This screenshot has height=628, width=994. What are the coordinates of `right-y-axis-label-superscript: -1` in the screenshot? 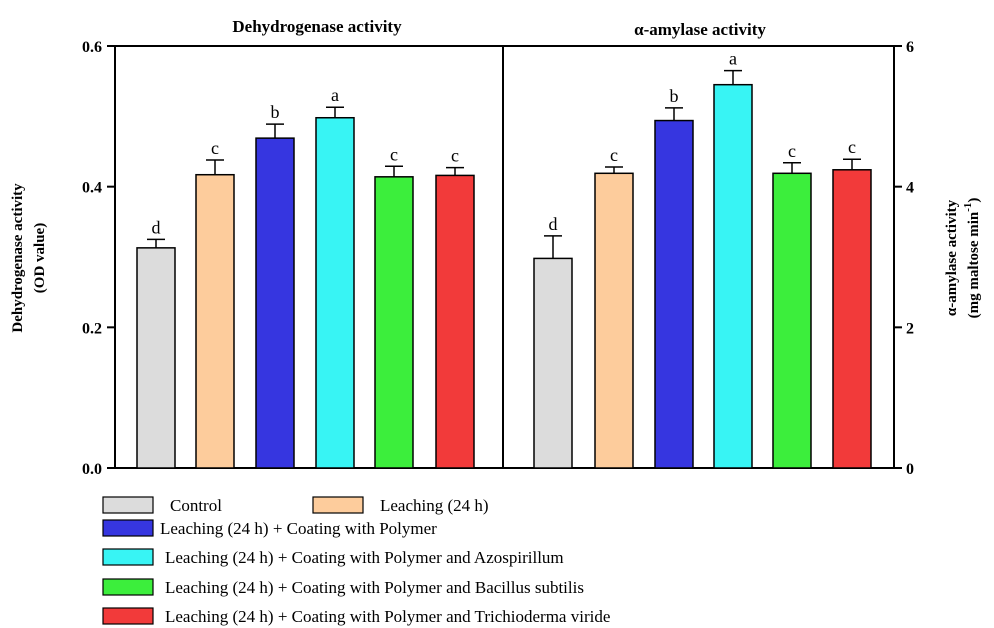 It's located at (968, 207).